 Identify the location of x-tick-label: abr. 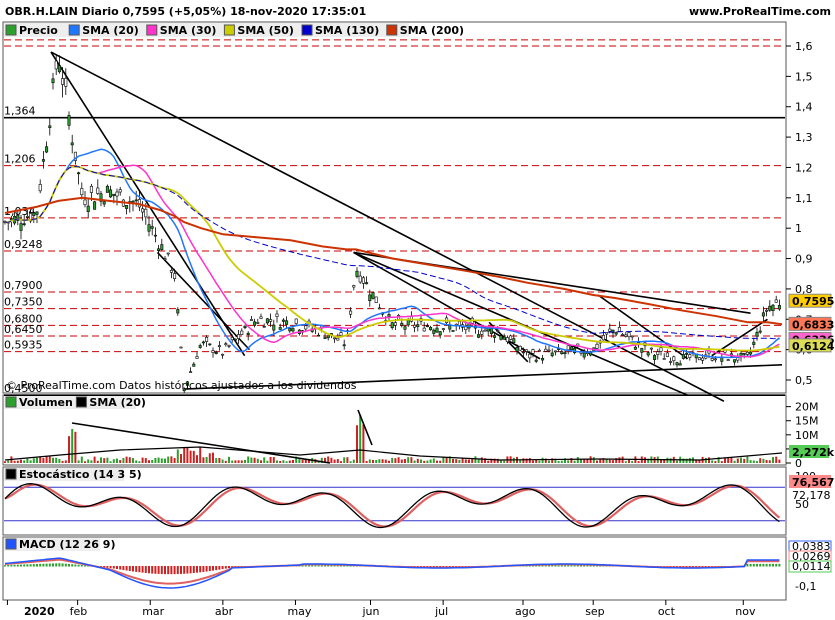
(224, 611).